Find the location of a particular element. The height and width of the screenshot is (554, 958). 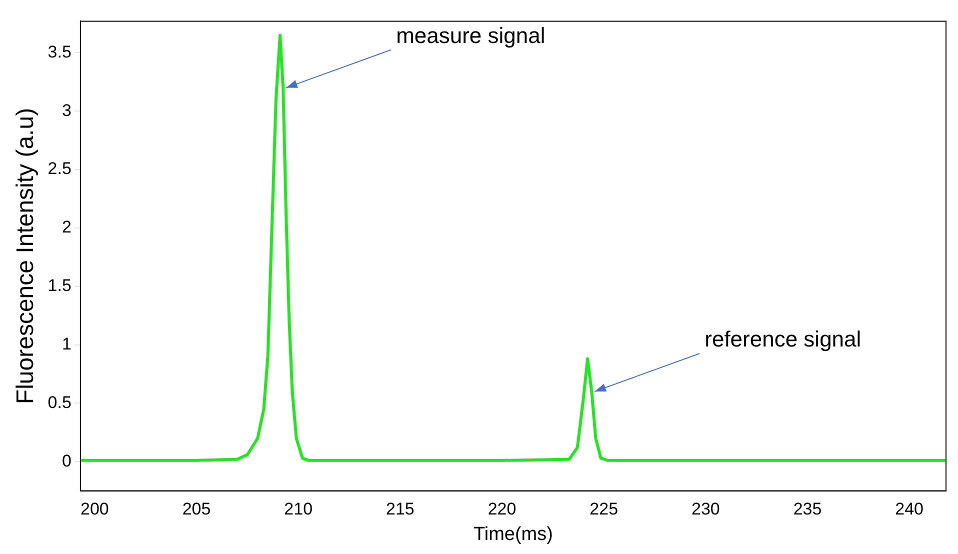

y-tick-label: 3.5 is located at coordinates (60, 52).